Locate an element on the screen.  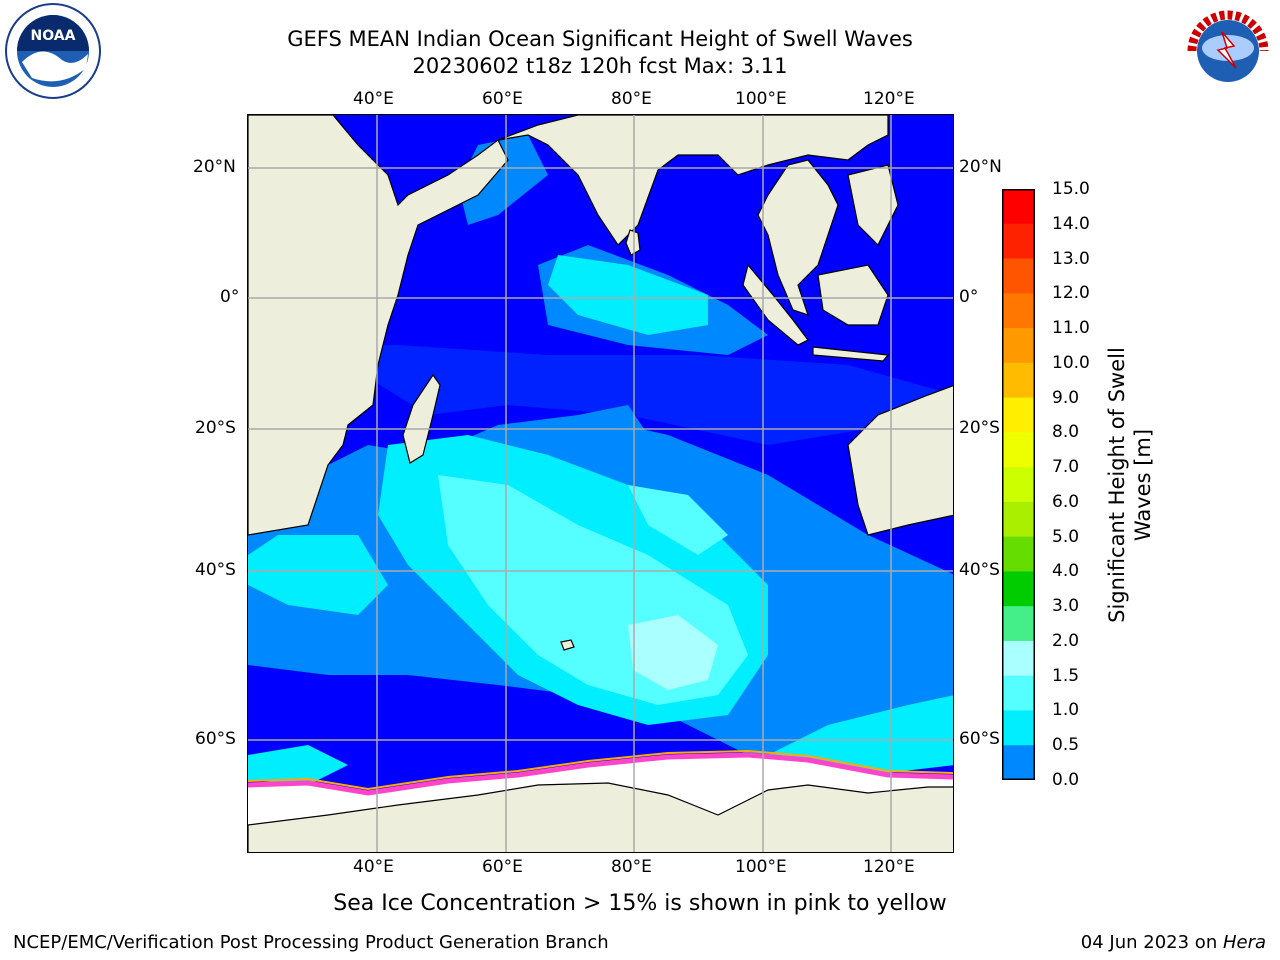
lon-label-top-60e: 60°E is located at coordinates (502, 99).